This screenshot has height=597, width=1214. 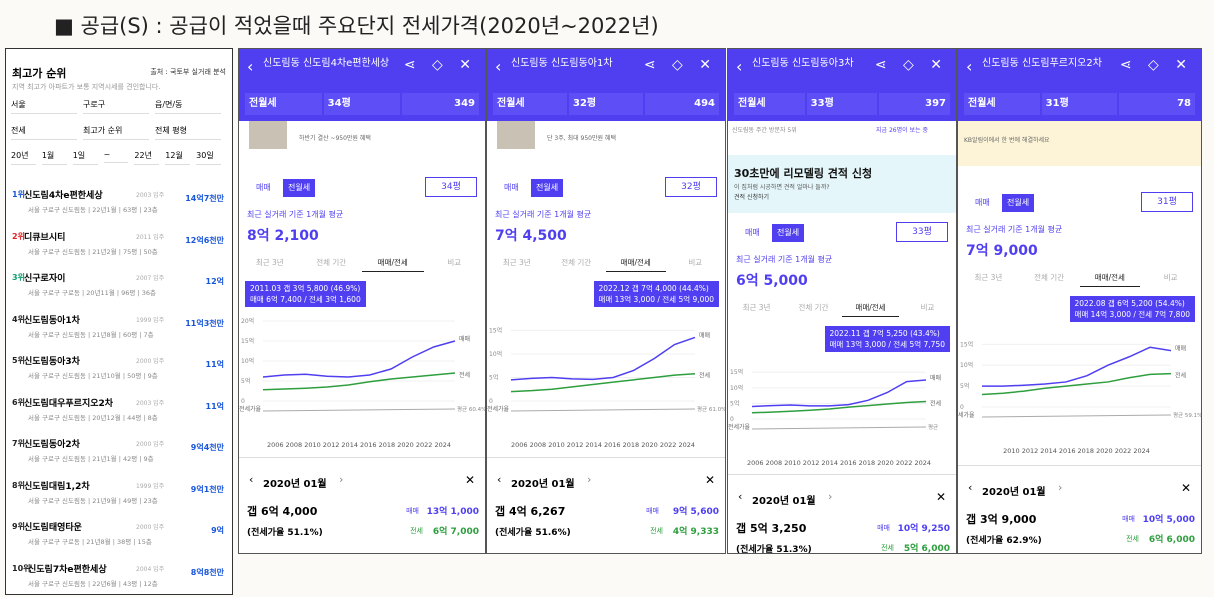 I want to click on filter-select: 1일, so click(x=85, y=157).